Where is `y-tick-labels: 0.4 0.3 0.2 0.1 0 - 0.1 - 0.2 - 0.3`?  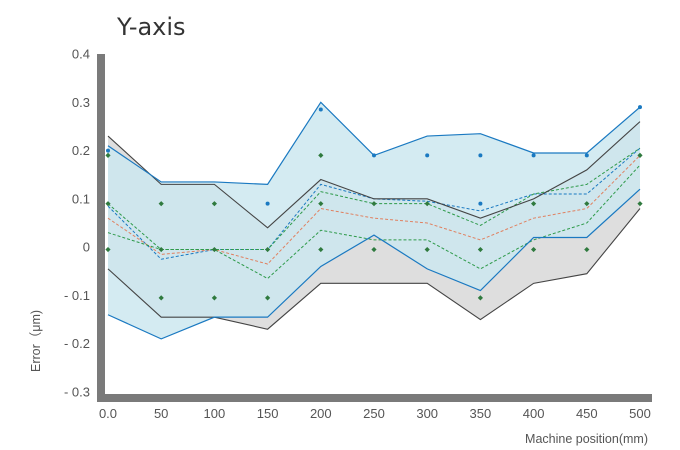
y-tick-labels: 0.4 0.3 0.2 0.1 0 - 0.1 - 0.2 - 0.3 is located at coordinates (77, 223).